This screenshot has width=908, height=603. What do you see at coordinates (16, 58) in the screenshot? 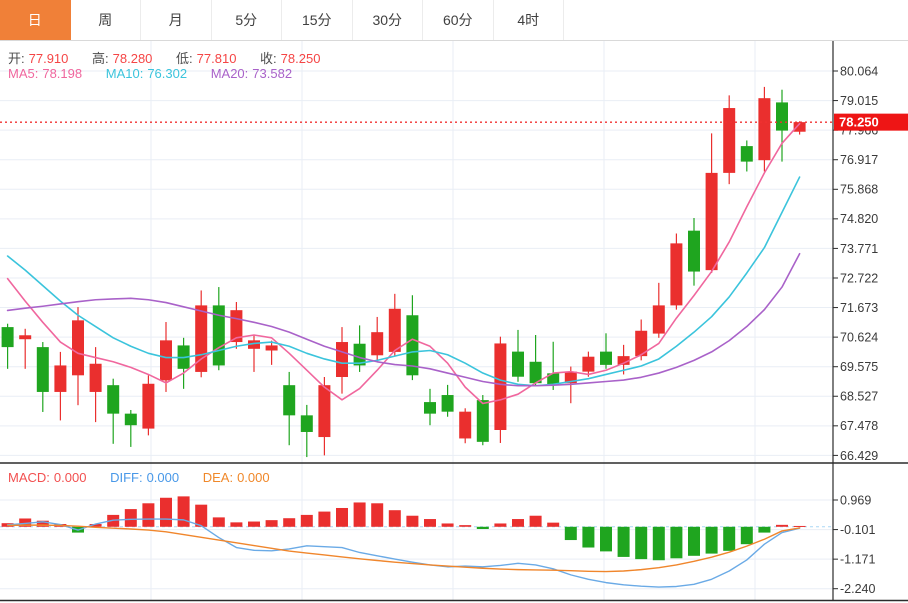
I see `open-label: 开:` at bounding box center [16, 58].